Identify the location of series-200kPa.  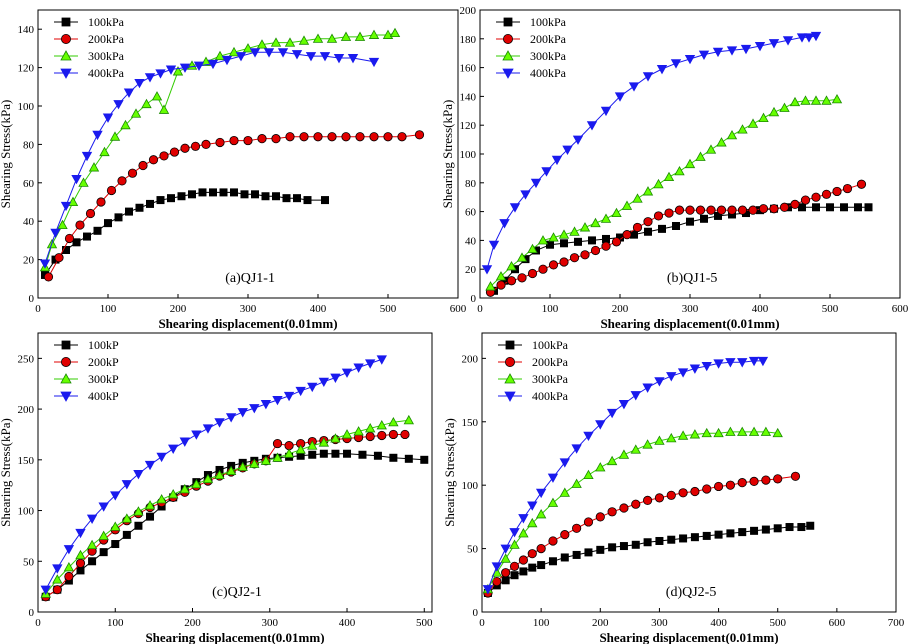
(234, 206).